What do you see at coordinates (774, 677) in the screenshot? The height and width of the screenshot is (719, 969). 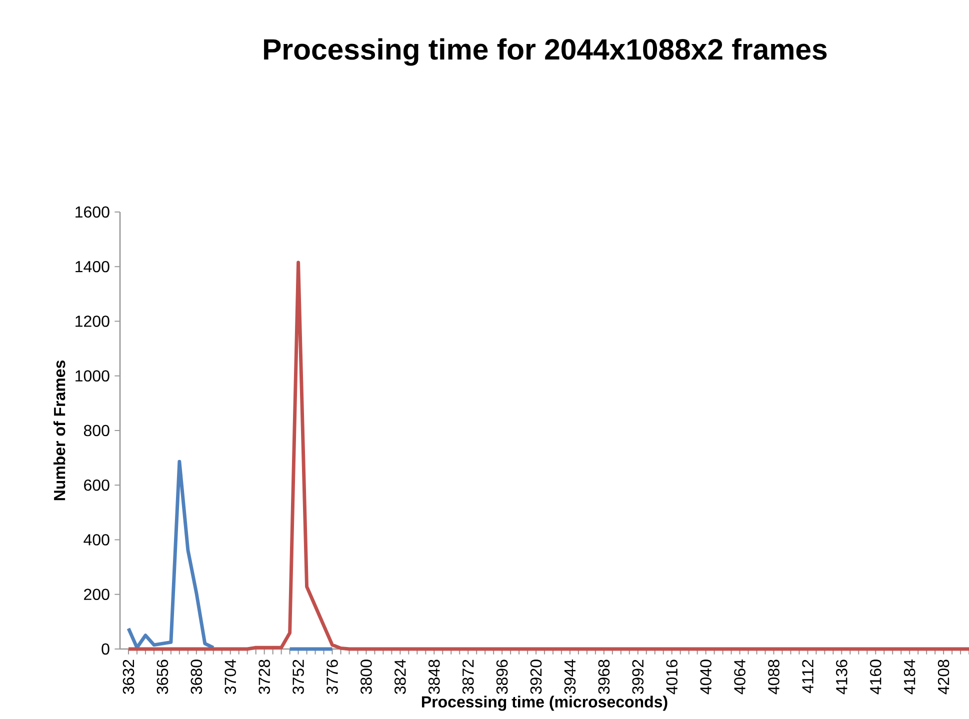 I see `x-tick-label: 4088` at bounding box center [774, 677].